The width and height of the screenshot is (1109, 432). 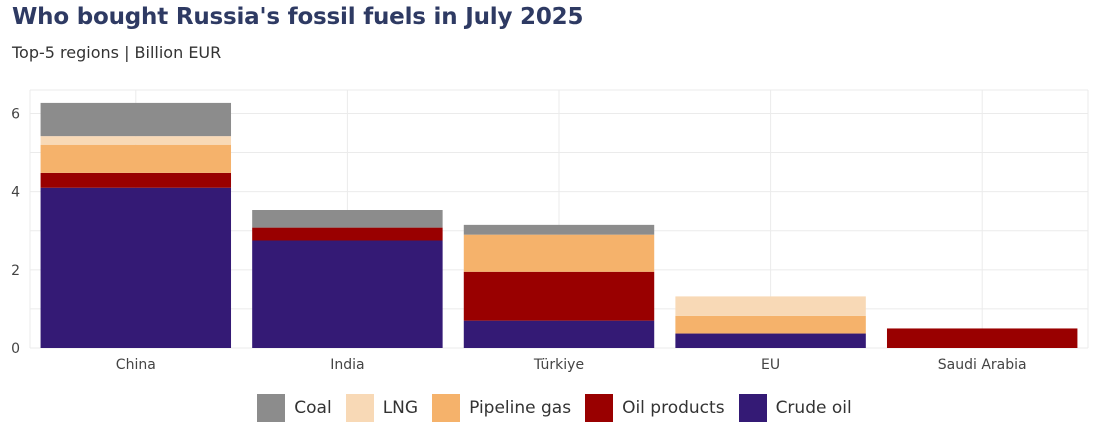 What do you see at coordinates (673, 408) in the screenshot?
I see `legend-label: Oil products` at bounding box center [673, 408].